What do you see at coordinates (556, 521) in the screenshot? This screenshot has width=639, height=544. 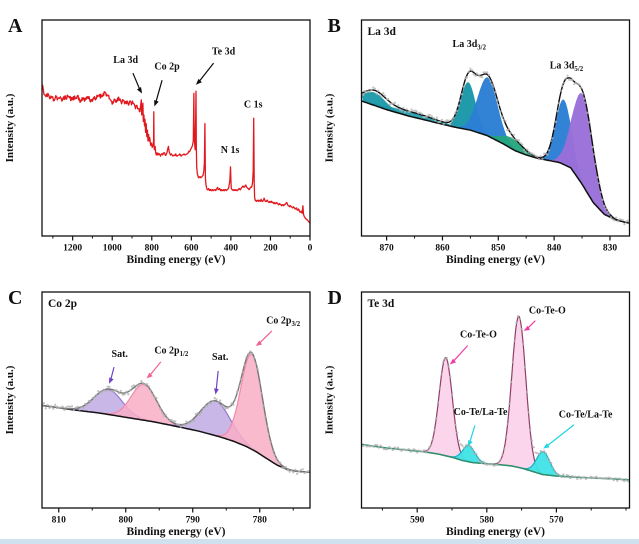 I see `x-tick-label: 570` at bounding box center [556, 521].